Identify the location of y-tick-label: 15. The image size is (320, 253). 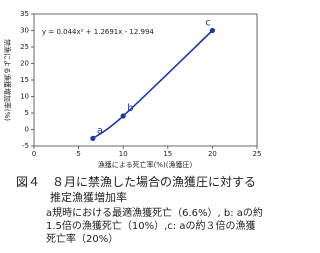
(24, 80).